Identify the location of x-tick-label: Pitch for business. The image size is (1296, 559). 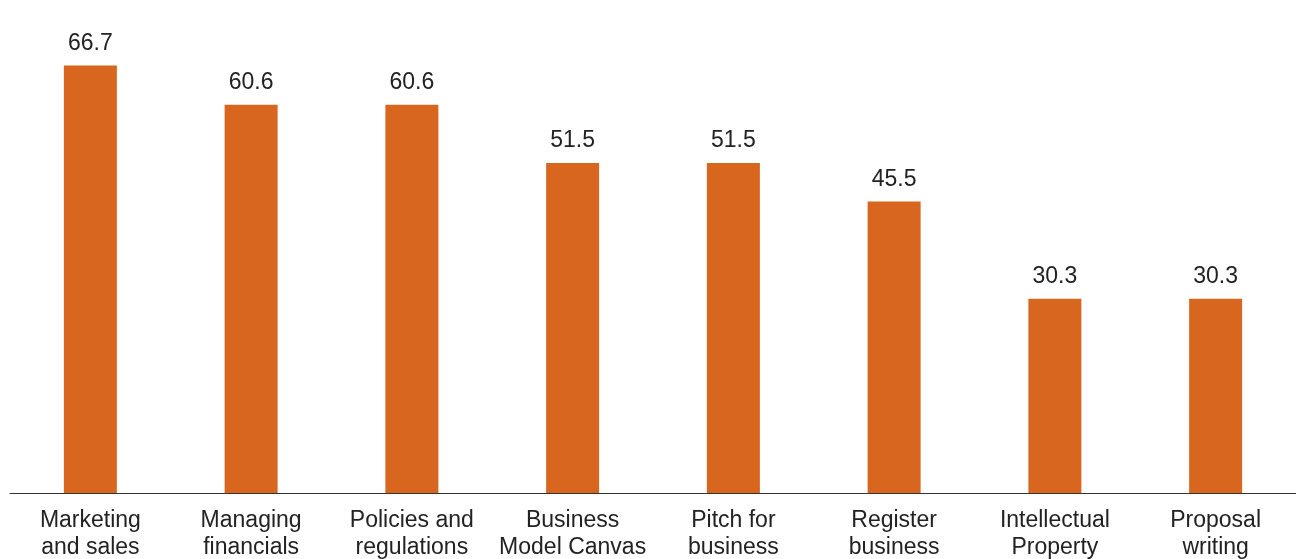
(733, 532).